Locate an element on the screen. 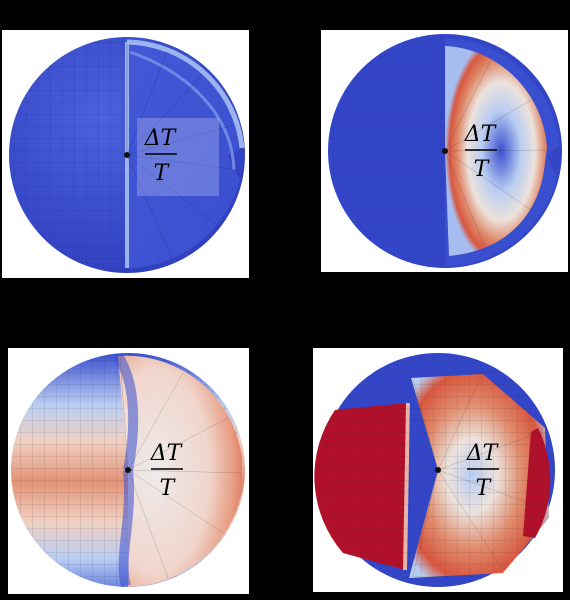 This screenshot has width=570, height=600. caption-left-eq2: = 2 is located at coordinates (227, 328).